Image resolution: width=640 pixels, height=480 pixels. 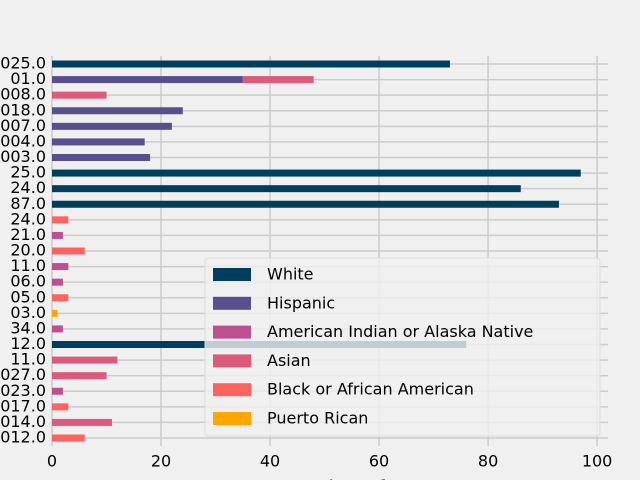 I want to click on x-tick-label: 20, so click(x=161, y=461).